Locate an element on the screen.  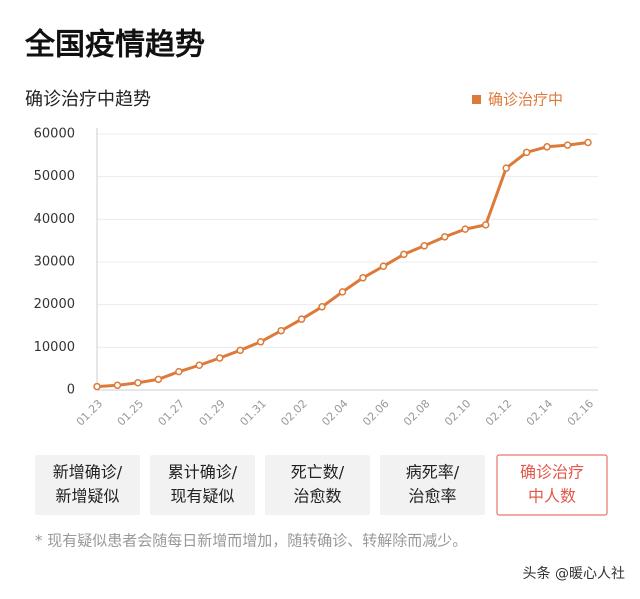
x-tick-label: 02.10 is located at coordinates (457, 412).